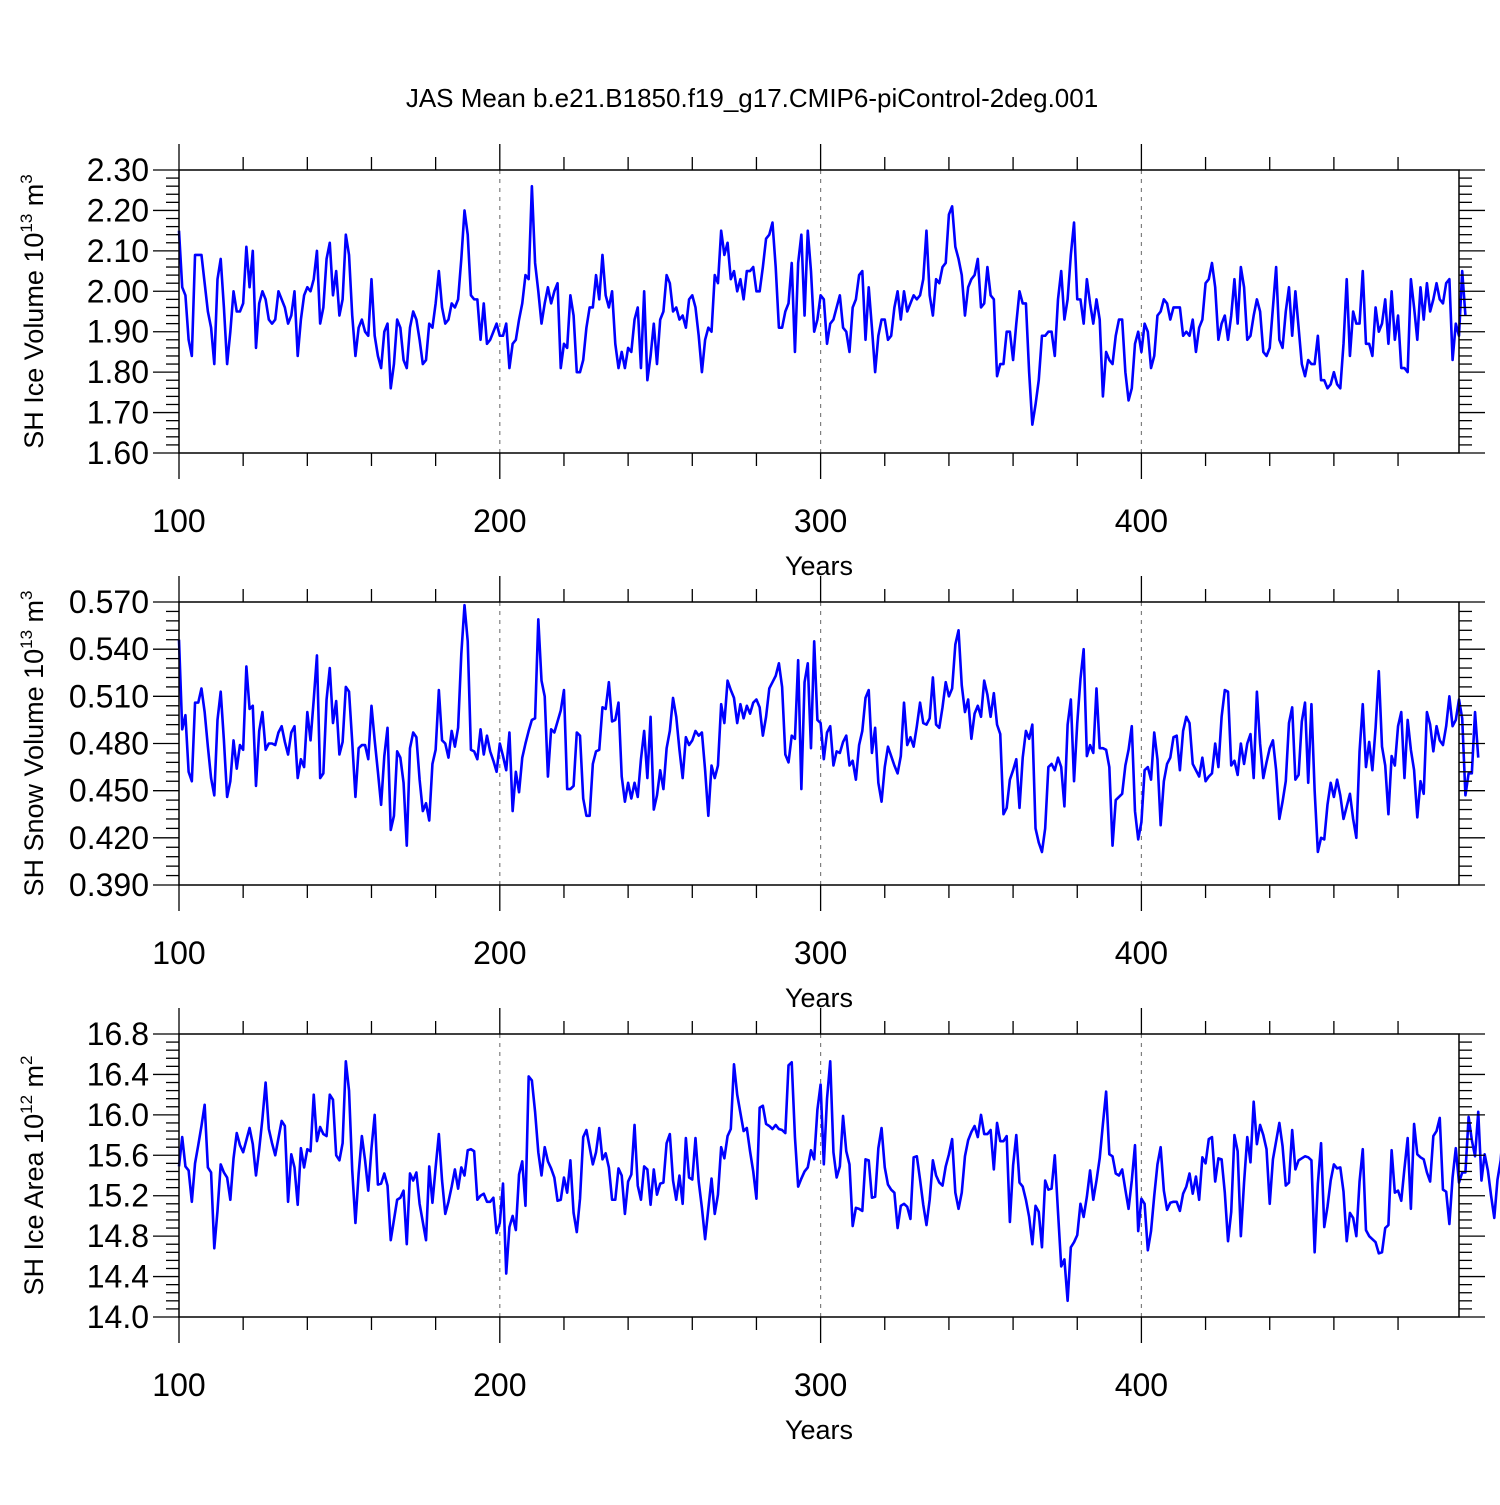 The image size is (1500, 1505). I want to click on y-tick-label: 2.10, so click(118, 251).